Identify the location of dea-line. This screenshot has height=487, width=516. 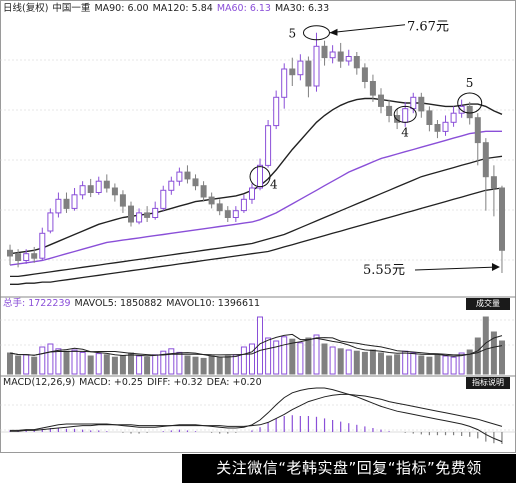
(256, 412).